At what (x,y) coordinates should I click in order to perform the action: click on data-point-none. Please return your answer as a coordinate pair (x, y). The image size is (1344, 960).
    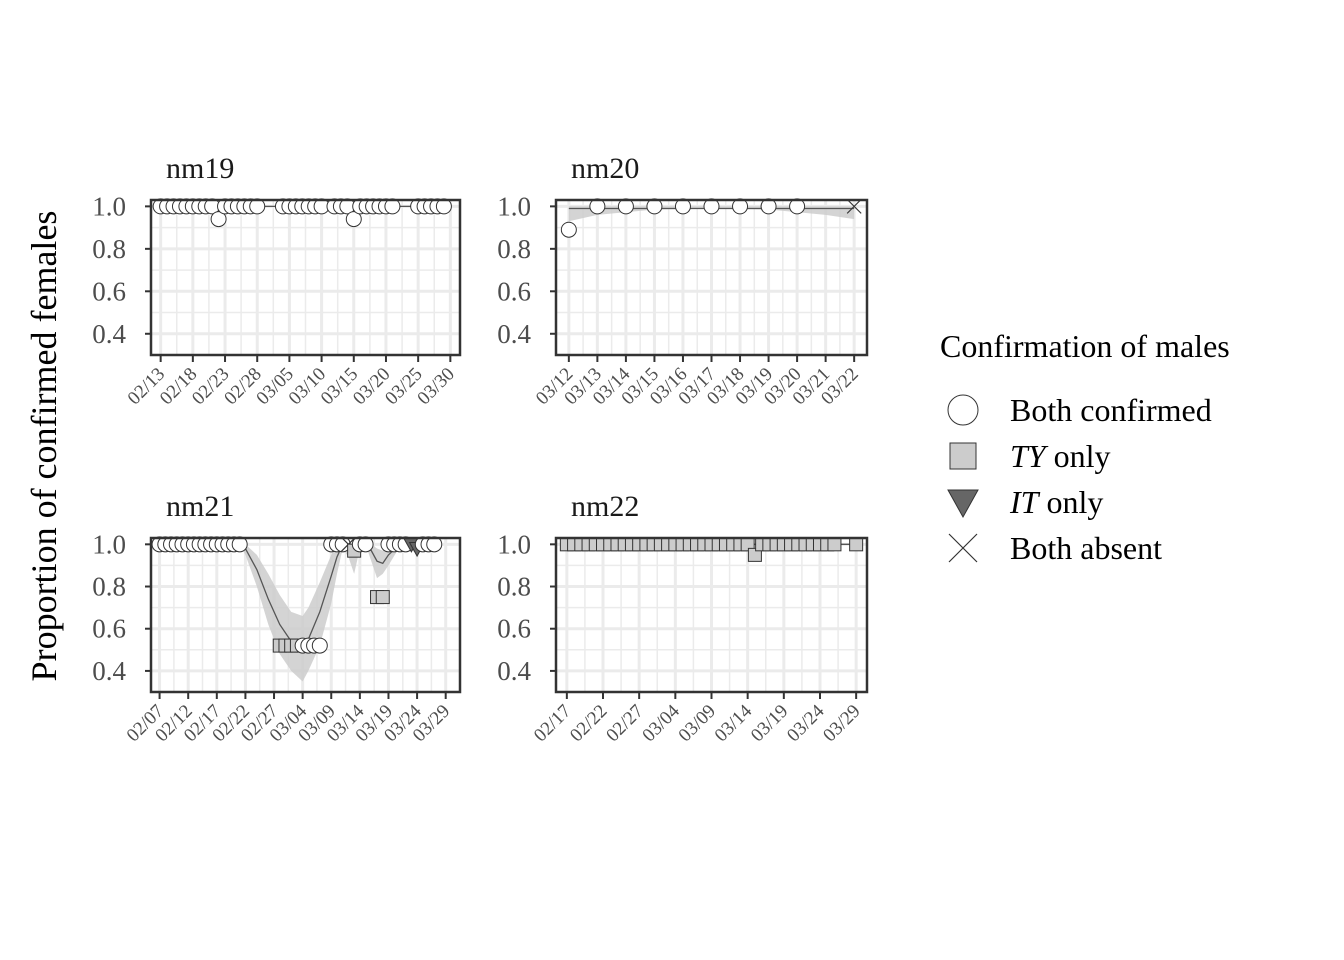
    Looking at the image, I should click on (854, 206).